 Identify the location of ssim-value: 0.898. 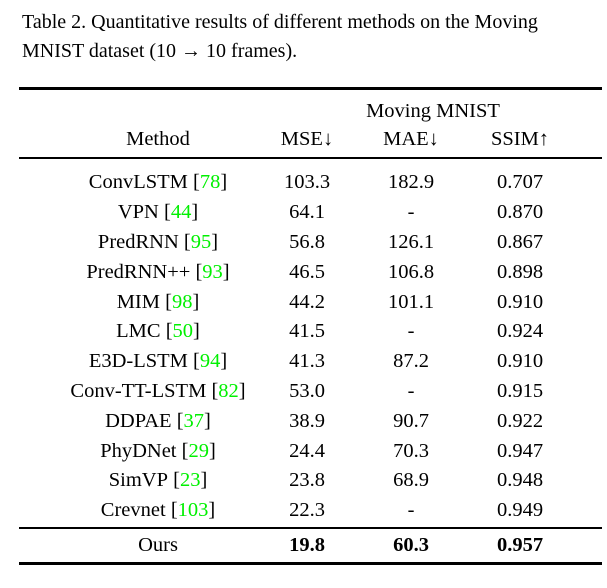
(520, 271).